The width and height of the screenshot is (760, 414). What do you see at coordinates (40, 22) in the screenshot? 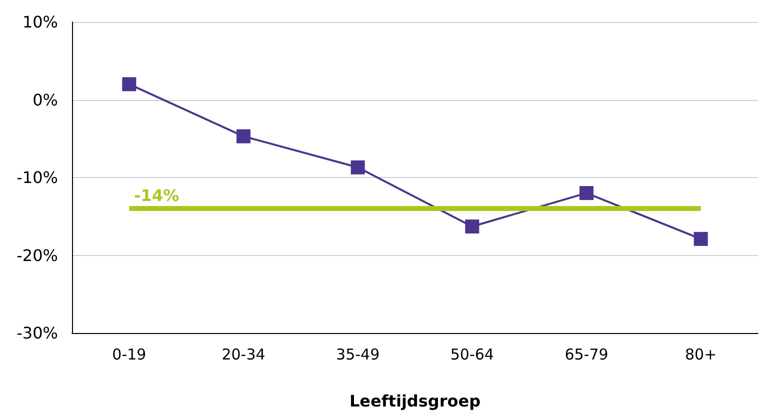
I see `y-tick-label: 10%` at bounding box center [40, 22].